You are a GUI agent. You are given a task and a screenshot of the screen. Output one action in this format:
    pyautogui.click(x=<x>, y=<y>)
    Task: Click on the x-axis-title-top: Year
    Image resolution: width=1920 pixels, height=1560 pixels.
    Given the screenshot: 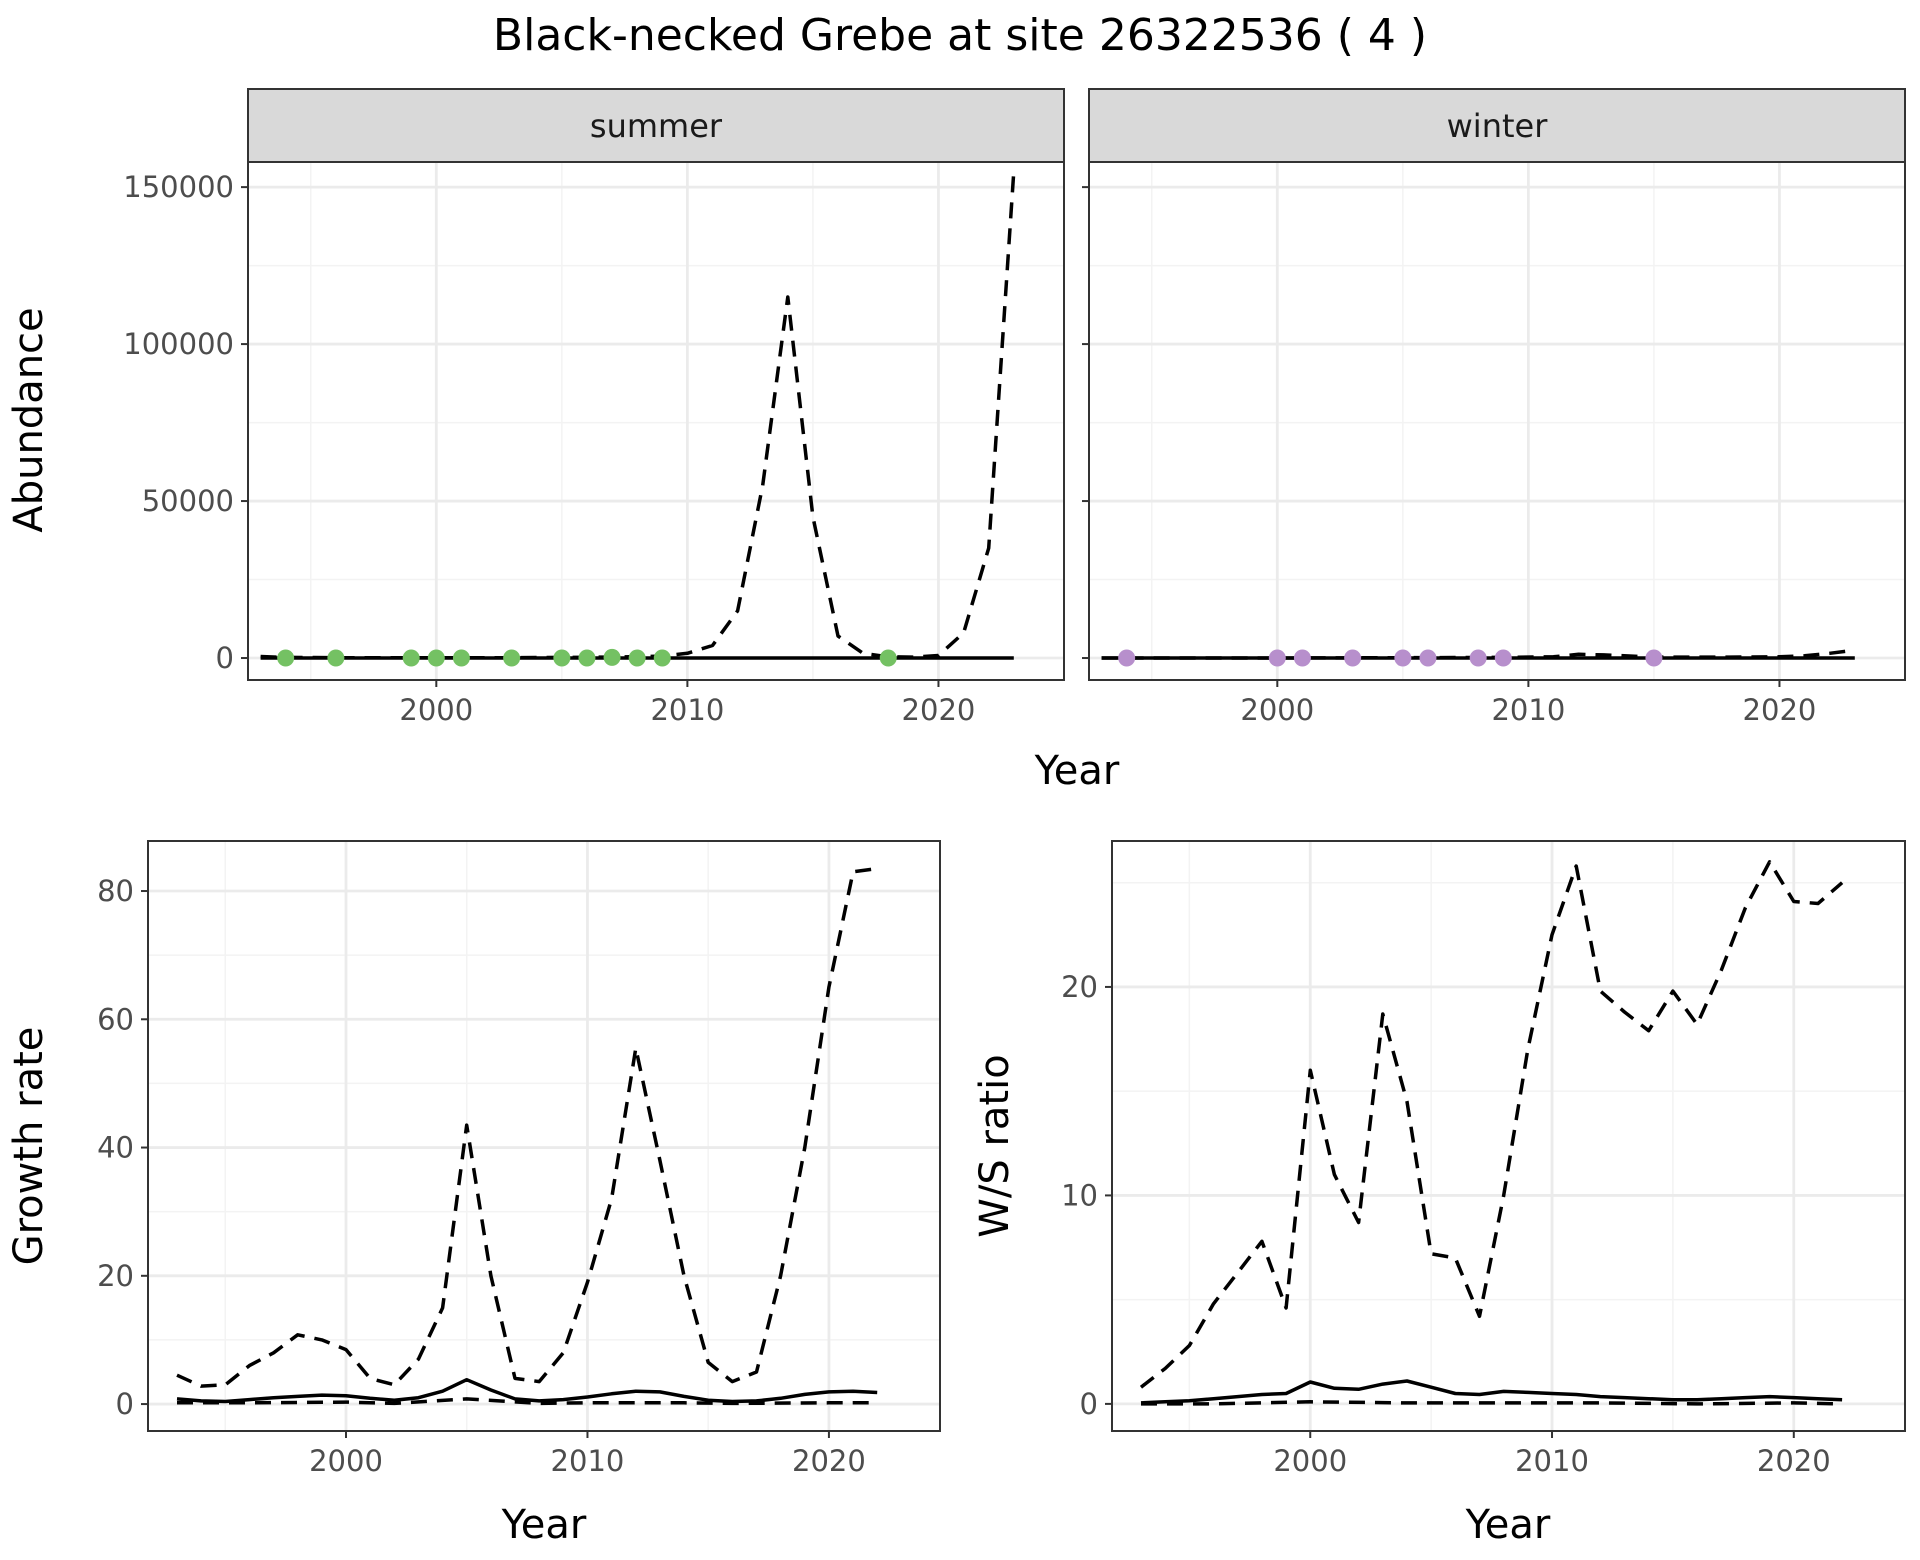 What is the action you would take?
    pyautogui.click(x=1077, y=771)
    